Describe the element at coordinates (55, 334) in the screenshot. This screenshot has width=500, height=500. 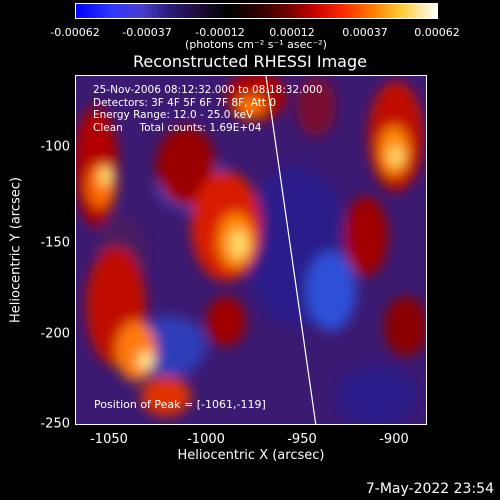
I see `y-tick-label: -200` at that location.